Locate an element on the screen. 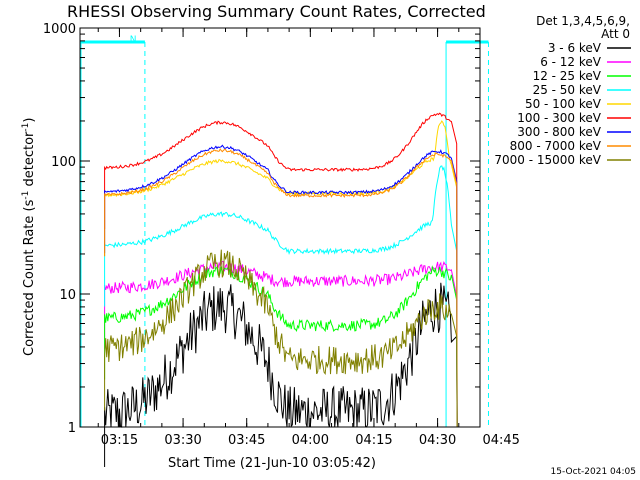 This screenshot has height=480, width=640. legend-header-line2: Att 0 is located at coordinates (615, 34).